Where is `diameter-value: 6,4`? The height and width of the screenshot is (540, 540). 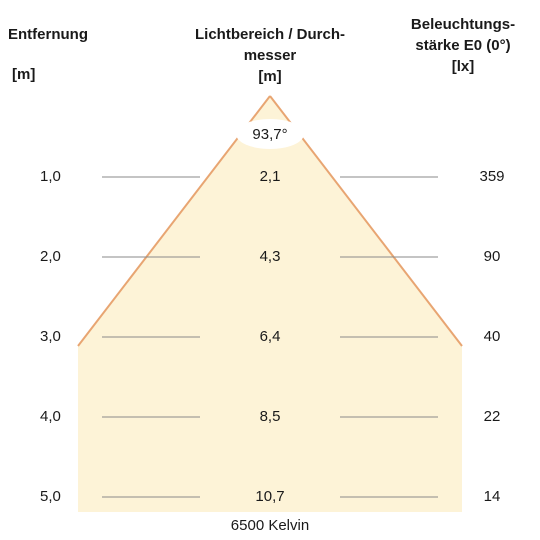 diameter-value: 6,4 is located at coordinates (270, 336).